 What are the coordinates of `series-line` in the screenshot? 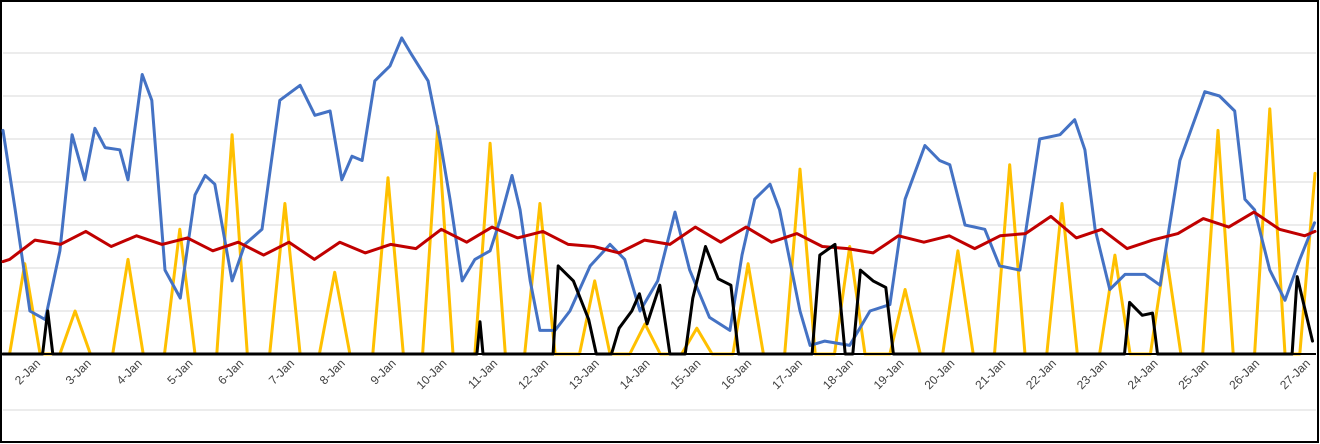 It's located at (659, 237).